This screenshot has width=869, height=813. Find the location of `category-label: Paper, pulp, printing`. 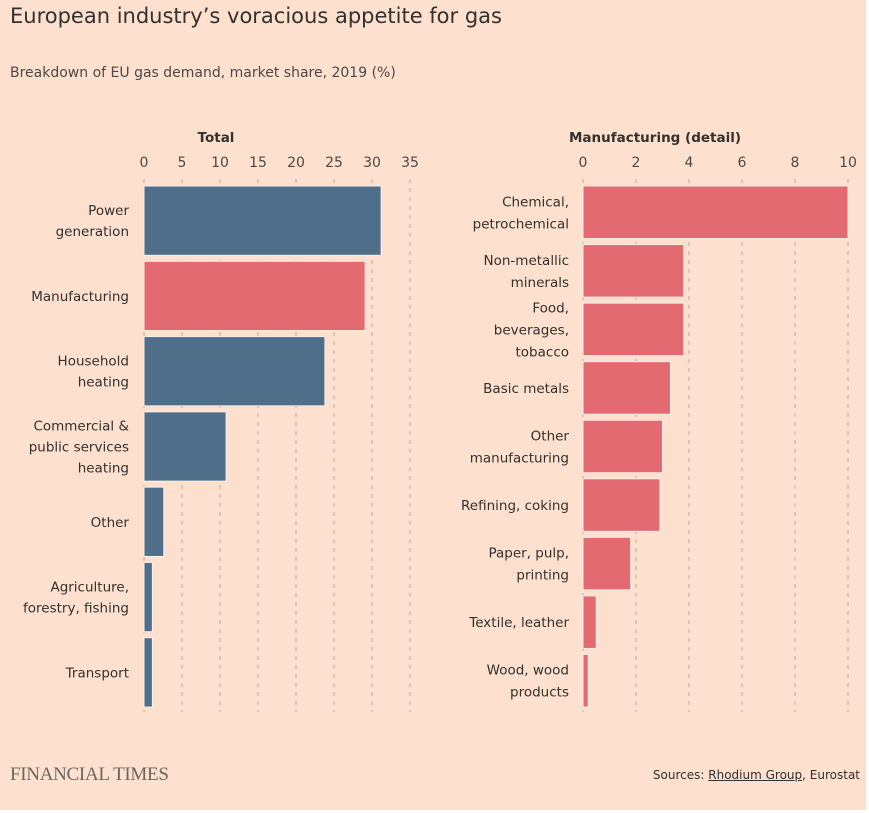

category-label: Paper, pulp, printing is located at coordinates (528, 565).